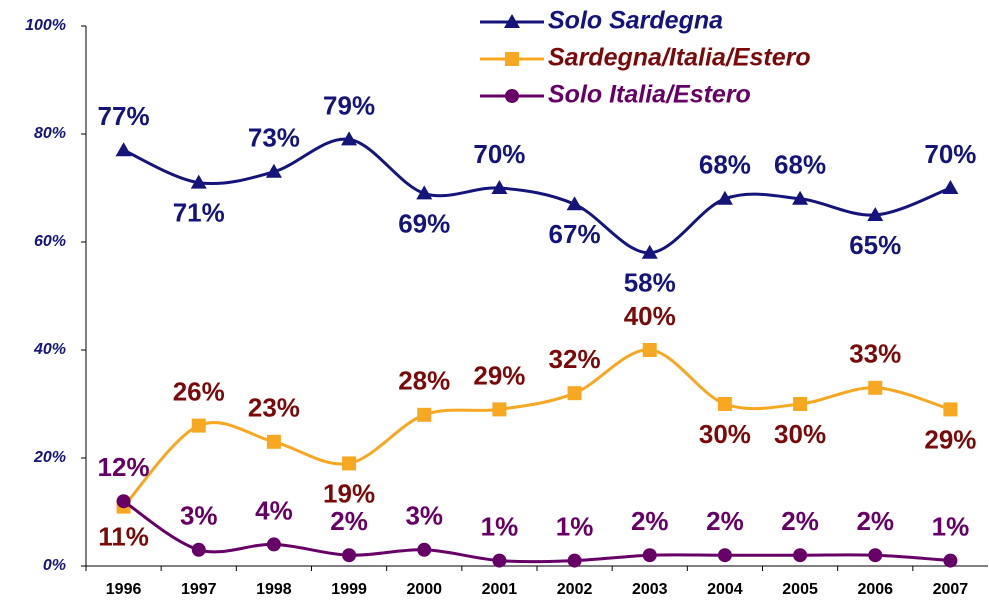 This screenshot has width=989, height=608. I want to click on x-tick-label: 1998, so click(274, 589).